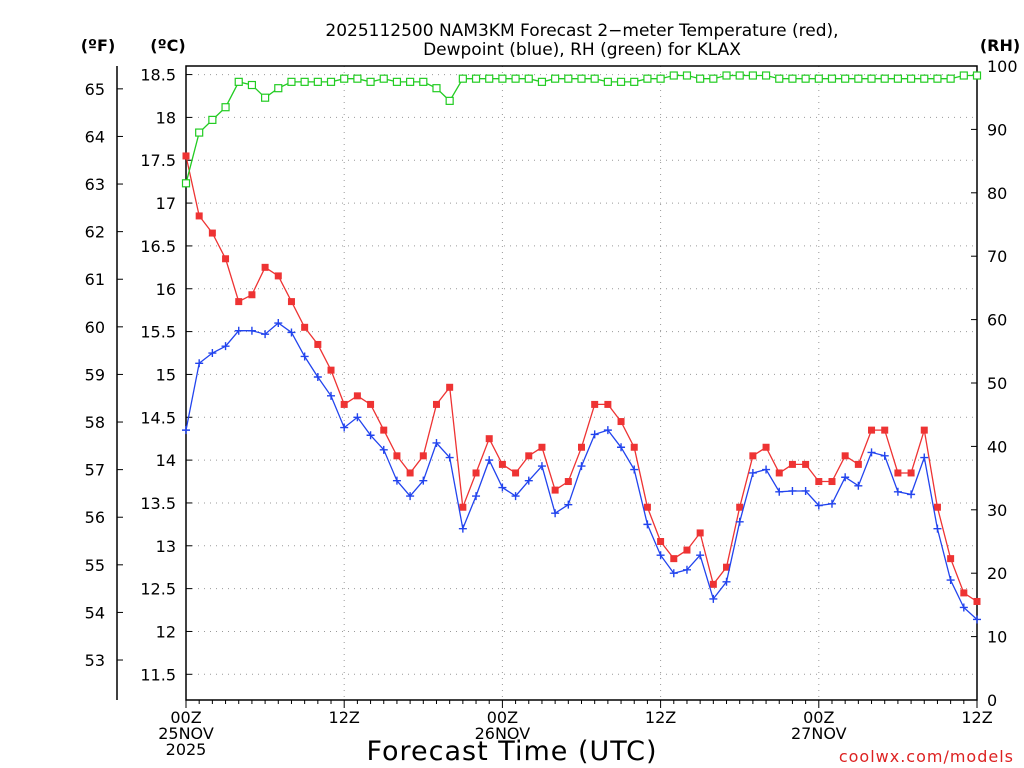  What do you see at coordinates (186, 749) in the screenshot?
I see `x-tick-label: 2025` at bounding box center [186, 749].